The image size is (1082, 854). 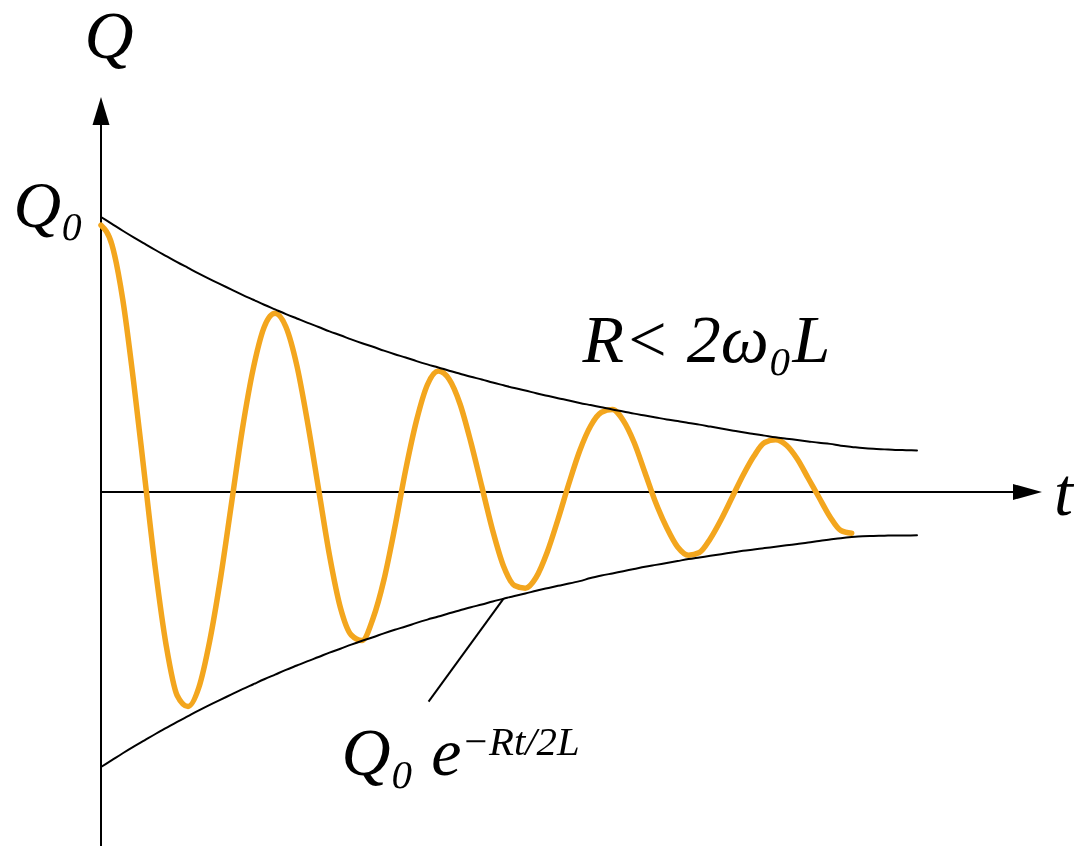 What do you see at coordinates (48, 204) in the screenshot?
I see `text: Q₀` at bounding box center [48, 204].